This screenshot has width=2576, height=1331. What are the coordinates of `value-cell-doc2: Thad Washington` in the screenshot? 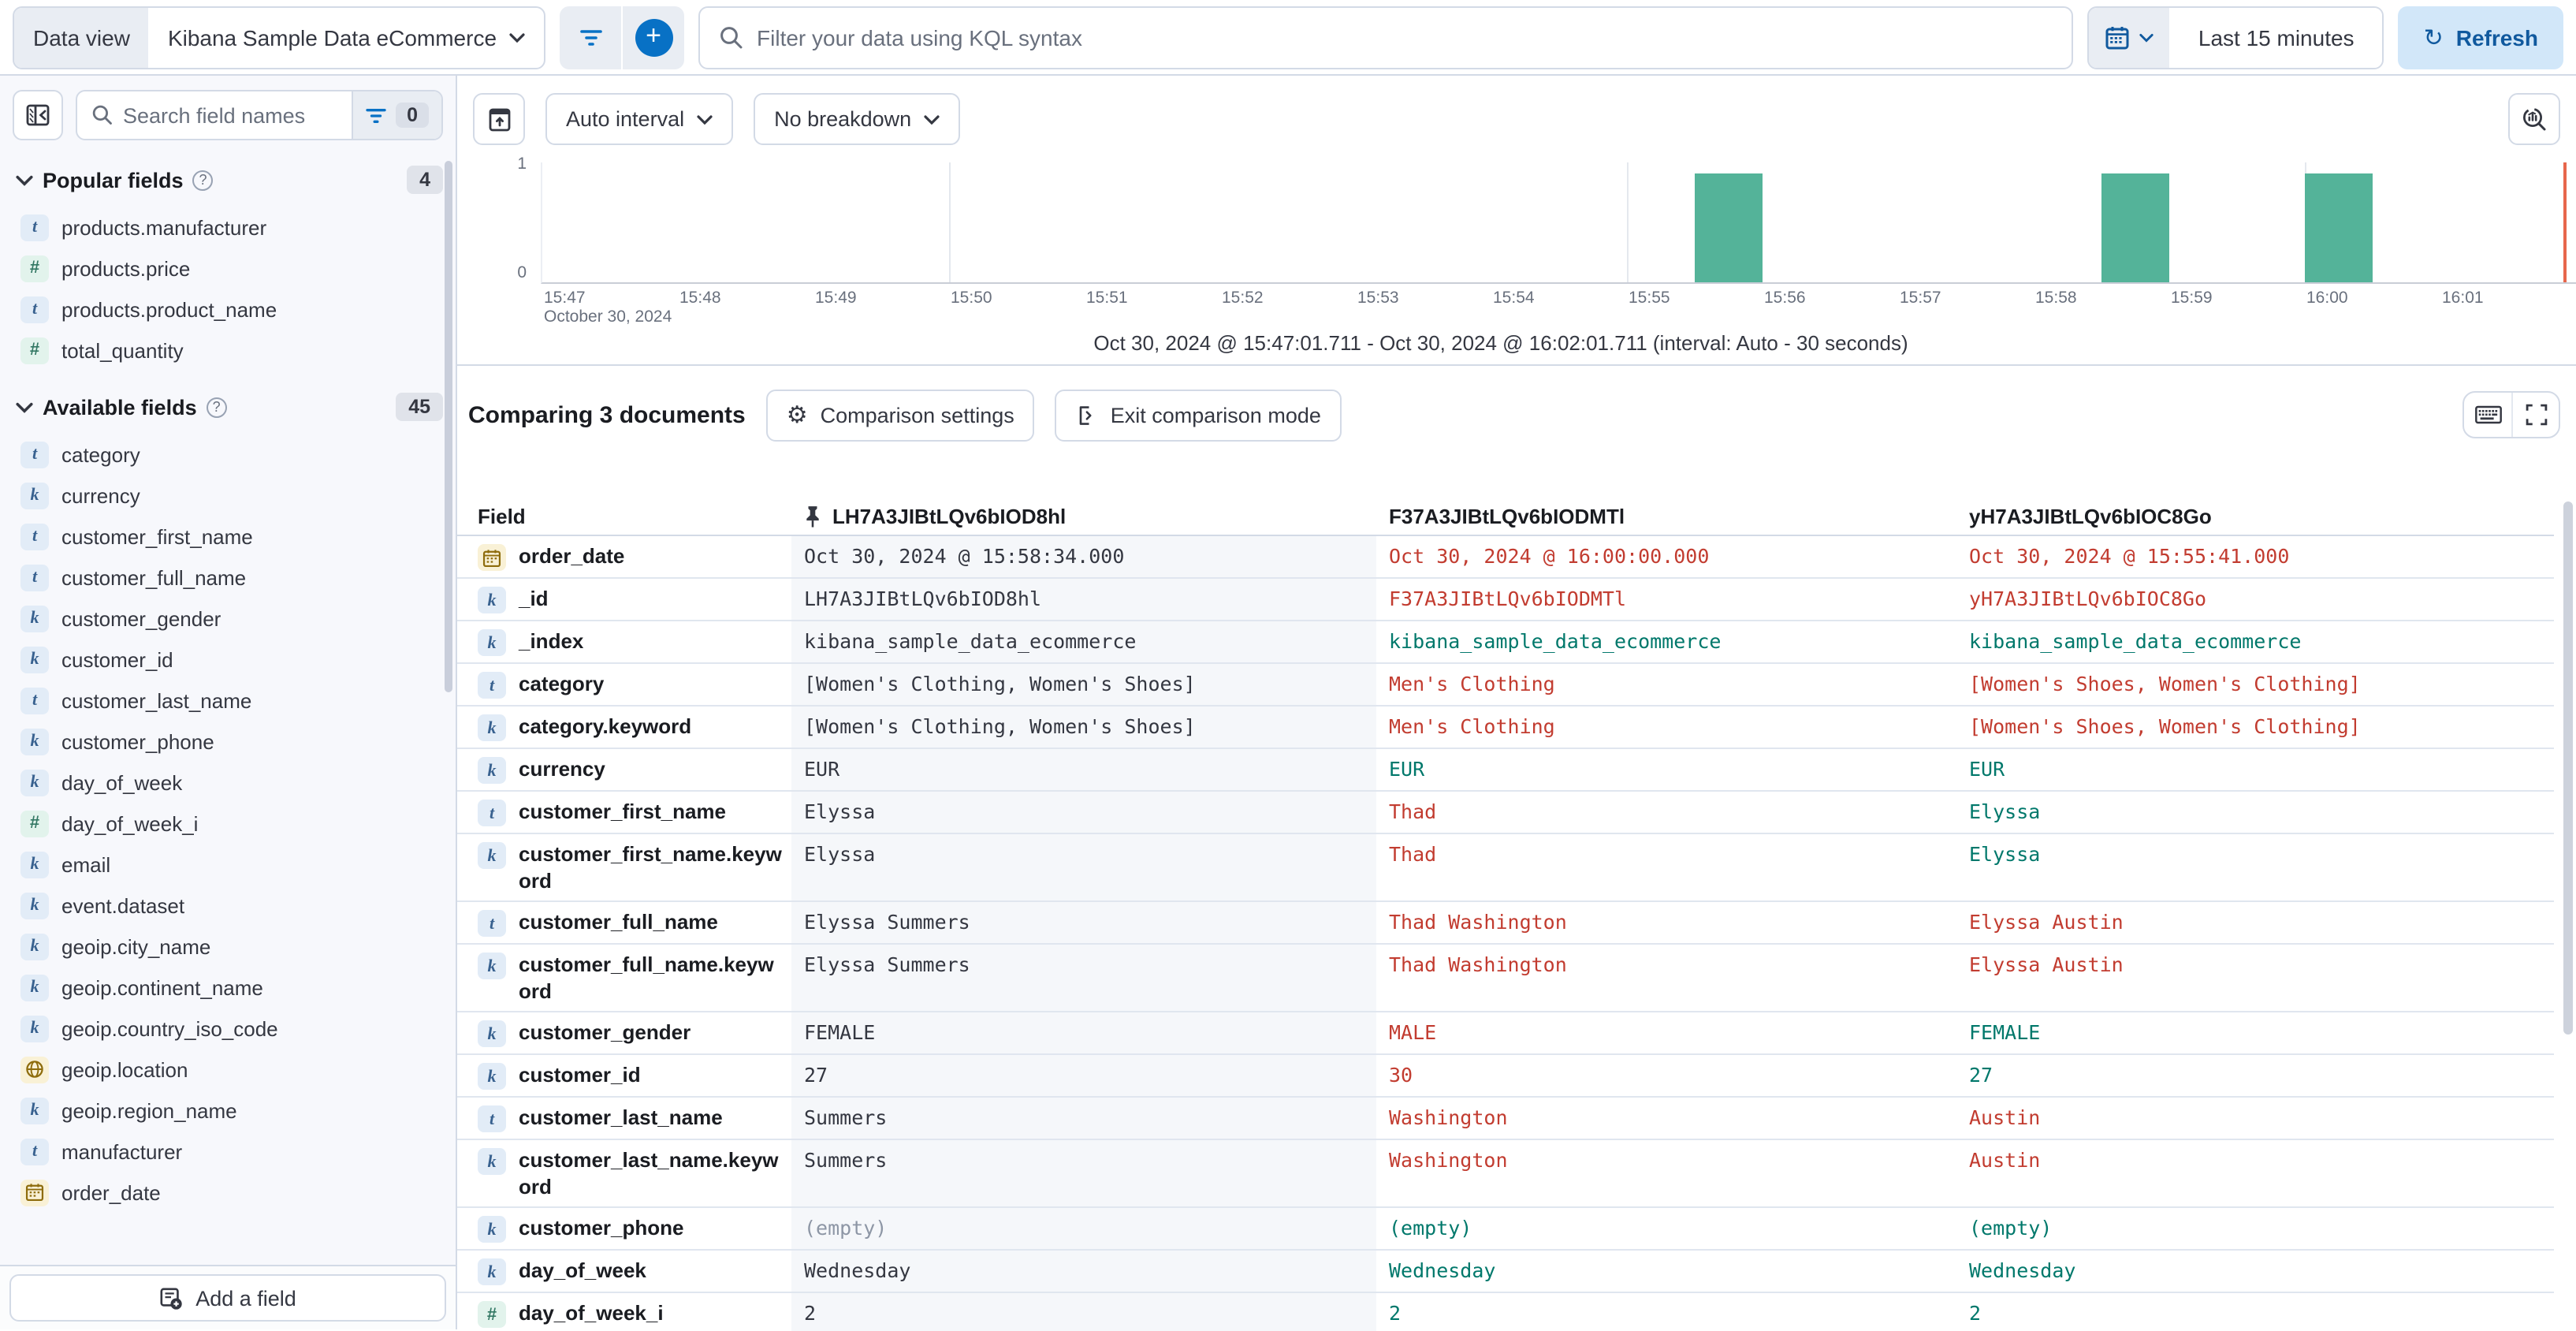 It's located at (1478, 922).